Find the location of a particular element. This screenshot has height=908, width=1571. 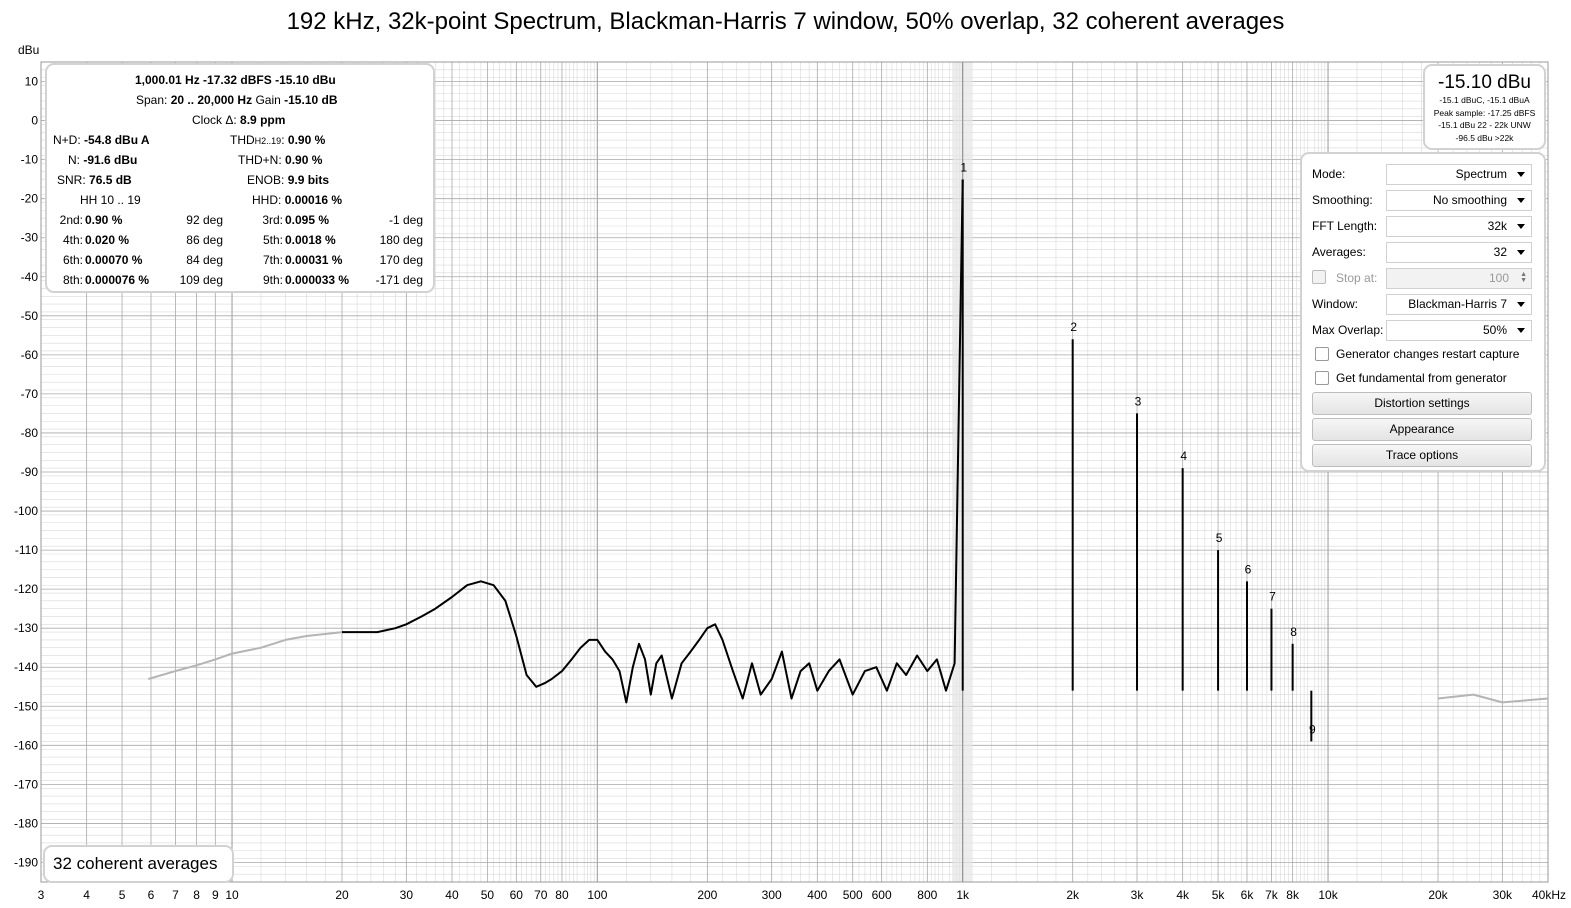

thdn-label: THD+N: is located at coordinates (260, 160).